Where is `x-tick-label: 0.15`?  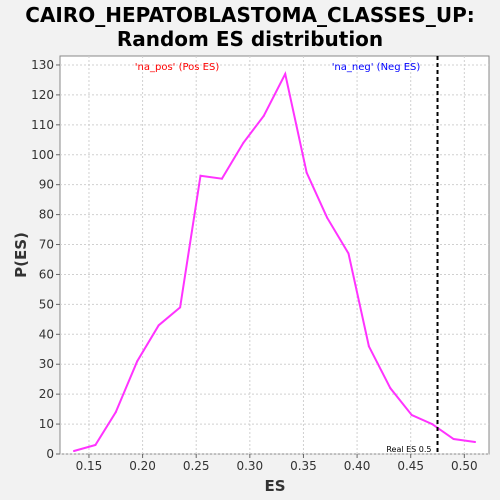
x-tick-label: 0.15 is located at coordinates (89, 466).